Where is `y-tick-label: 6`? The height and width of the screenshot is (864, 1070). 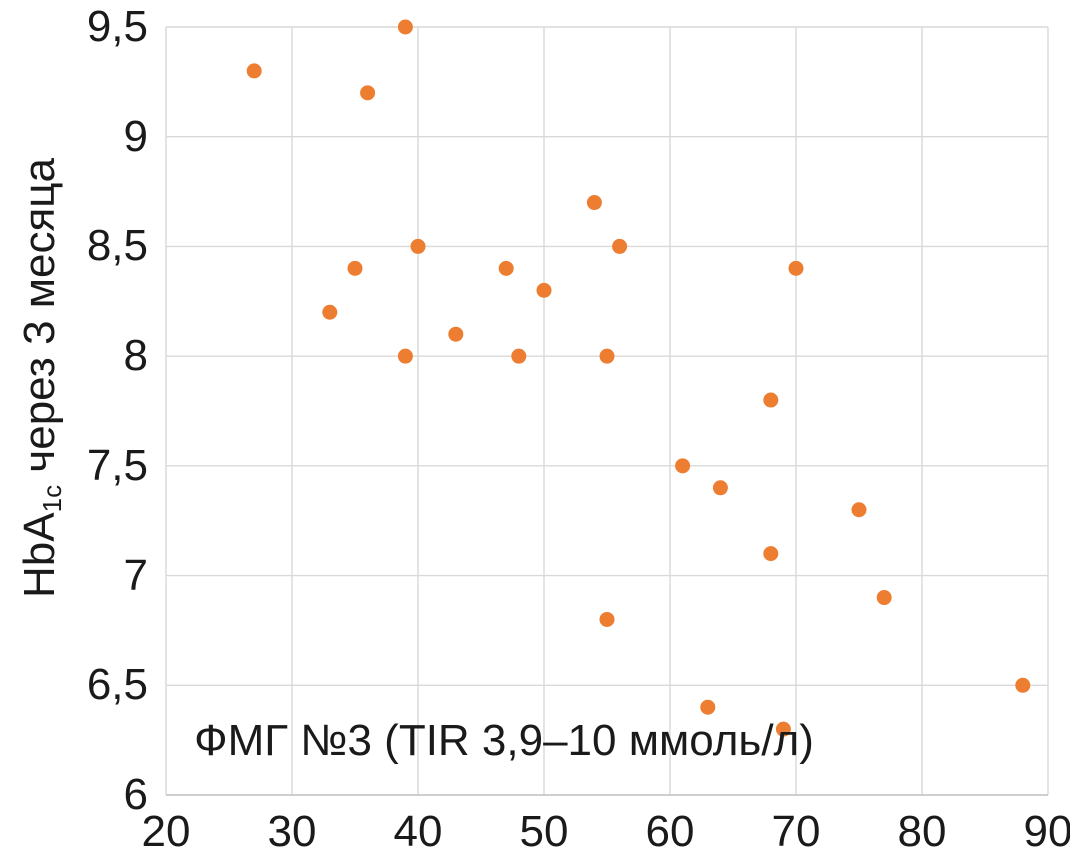 y-tick-label: 6 is located at coordinates (135, 794).